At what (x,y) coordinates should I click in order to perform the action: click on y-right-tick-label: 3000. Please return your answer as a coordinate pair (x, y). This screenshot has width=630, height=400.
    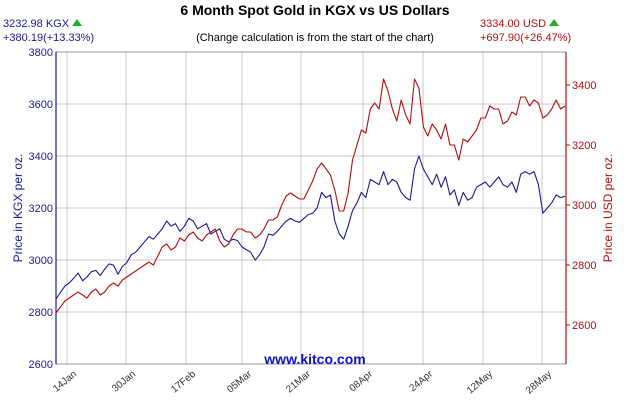
    Looking at the image, I should click on (584, 206).